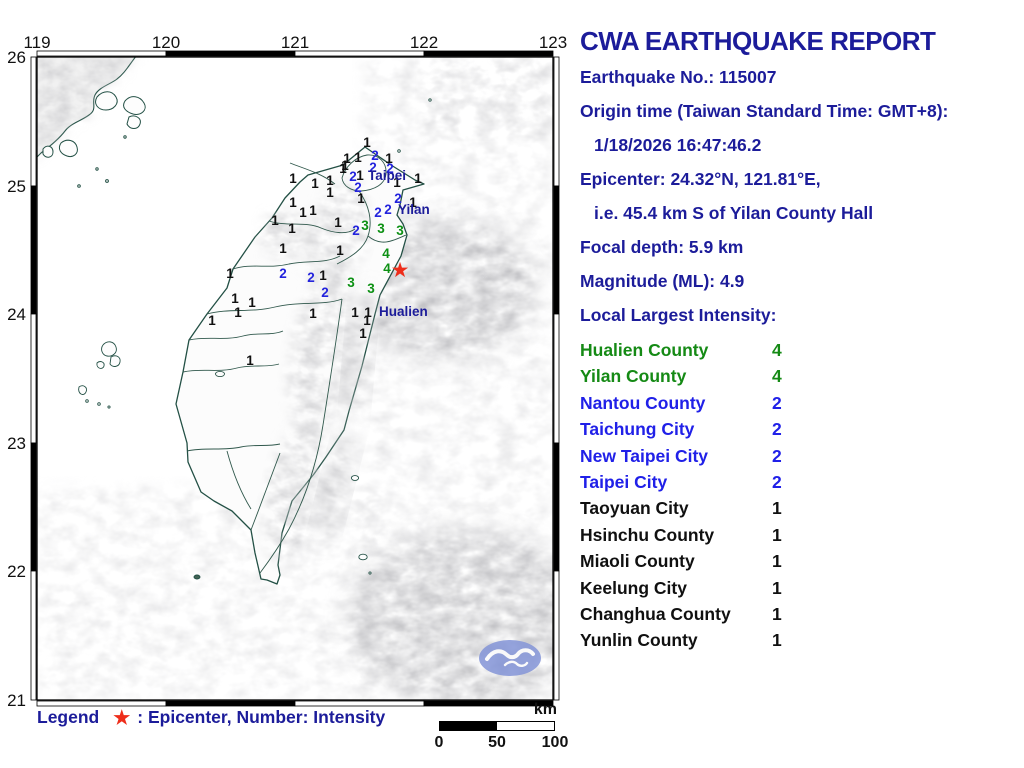  I want to click on intensity-row: Keelung City 1, so click(800, 588).